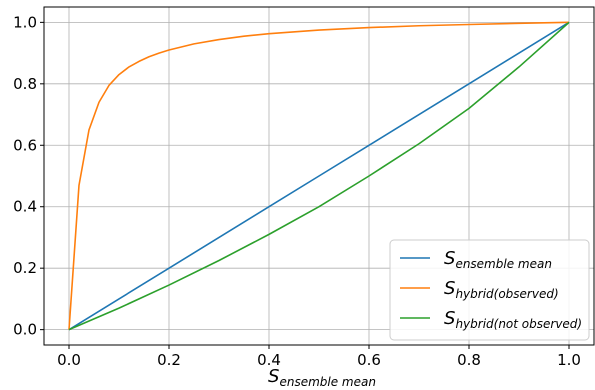 This screenshot has width=595, height=390. I want to click on legend-label-sub: hybrid(not observed), so click(518, 324).